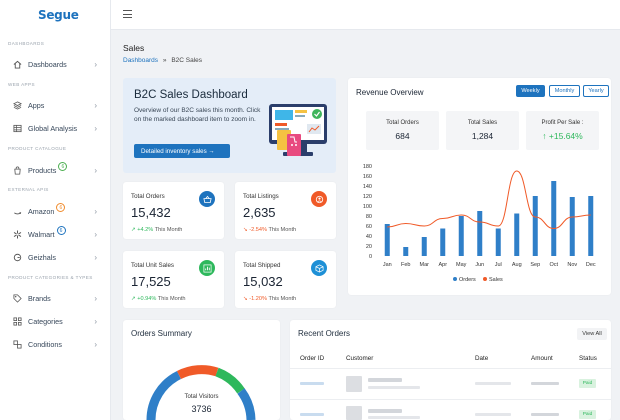 The image size is (620, 420). I want to click on section-categories-types: PRODUCT CATEGORIES & TYPES, so click(50, 277).